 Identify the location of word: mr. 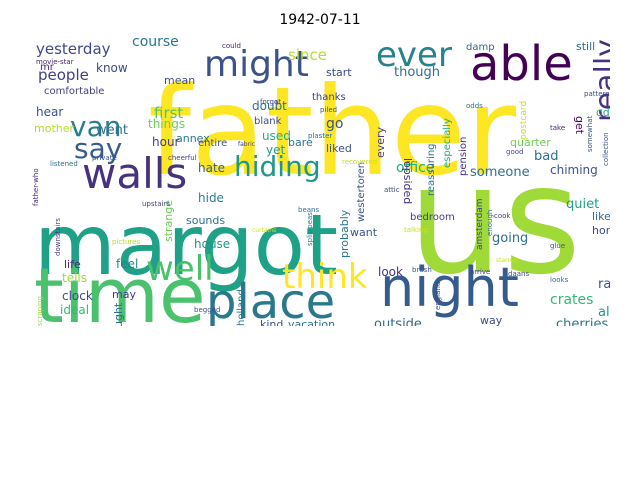
(47, 67).